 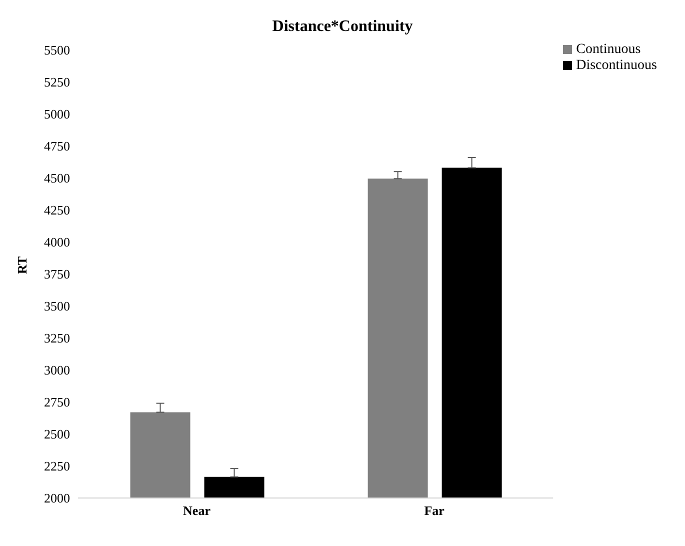 I want to click on legend-label: Discontinuous, so click(x=616, y=65).